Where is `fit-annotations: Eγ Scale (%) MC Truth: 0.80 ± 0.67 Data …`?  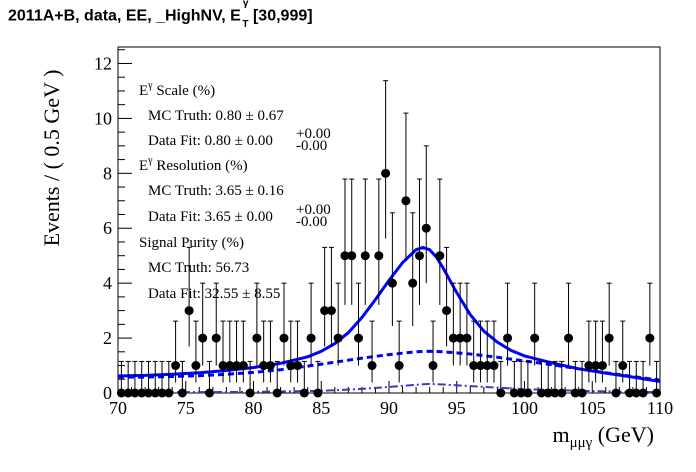
fit-annotations: Eγ Scale (%) MC Truth: 0.80 ± 0.67 Data … is located at coordinates (235, 191).